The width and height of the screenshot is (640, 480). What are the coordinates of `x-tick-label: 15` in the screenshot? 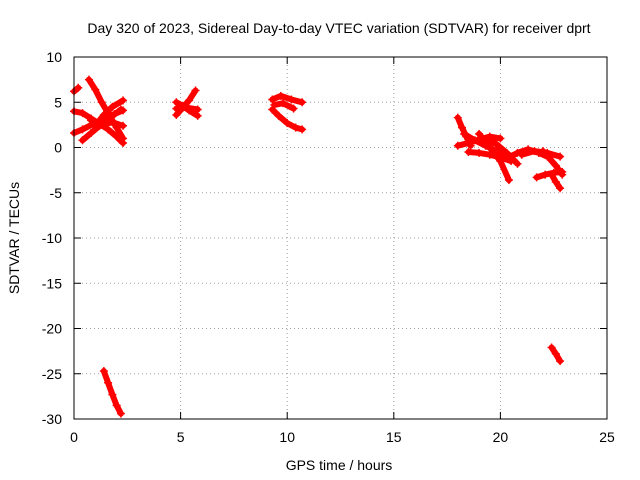 It's located at (394, 437).